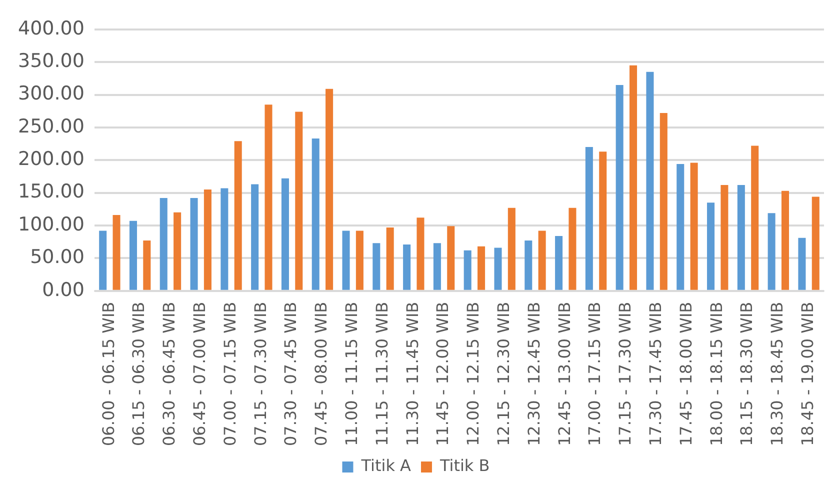 The height and width of the screenshot is (493, 840). What do you see at coordinates (686, 374) in the screenshot?
I see `x-tick-label: 17.45 - 18.00 WIB` at bounding box center [686, 374].